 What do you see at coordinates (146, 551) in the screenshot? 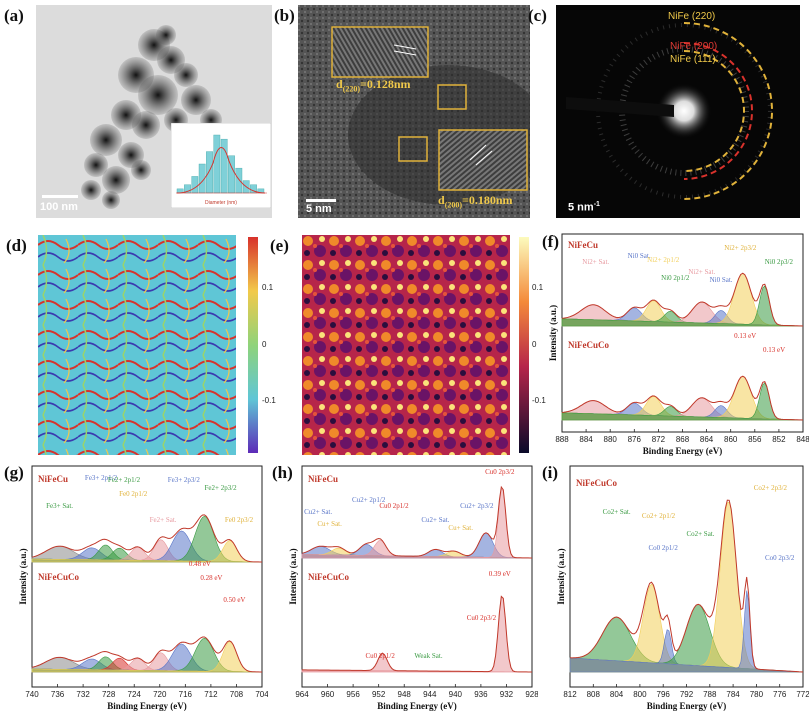
I see `fit-peak` at bounding box center [146, 551].